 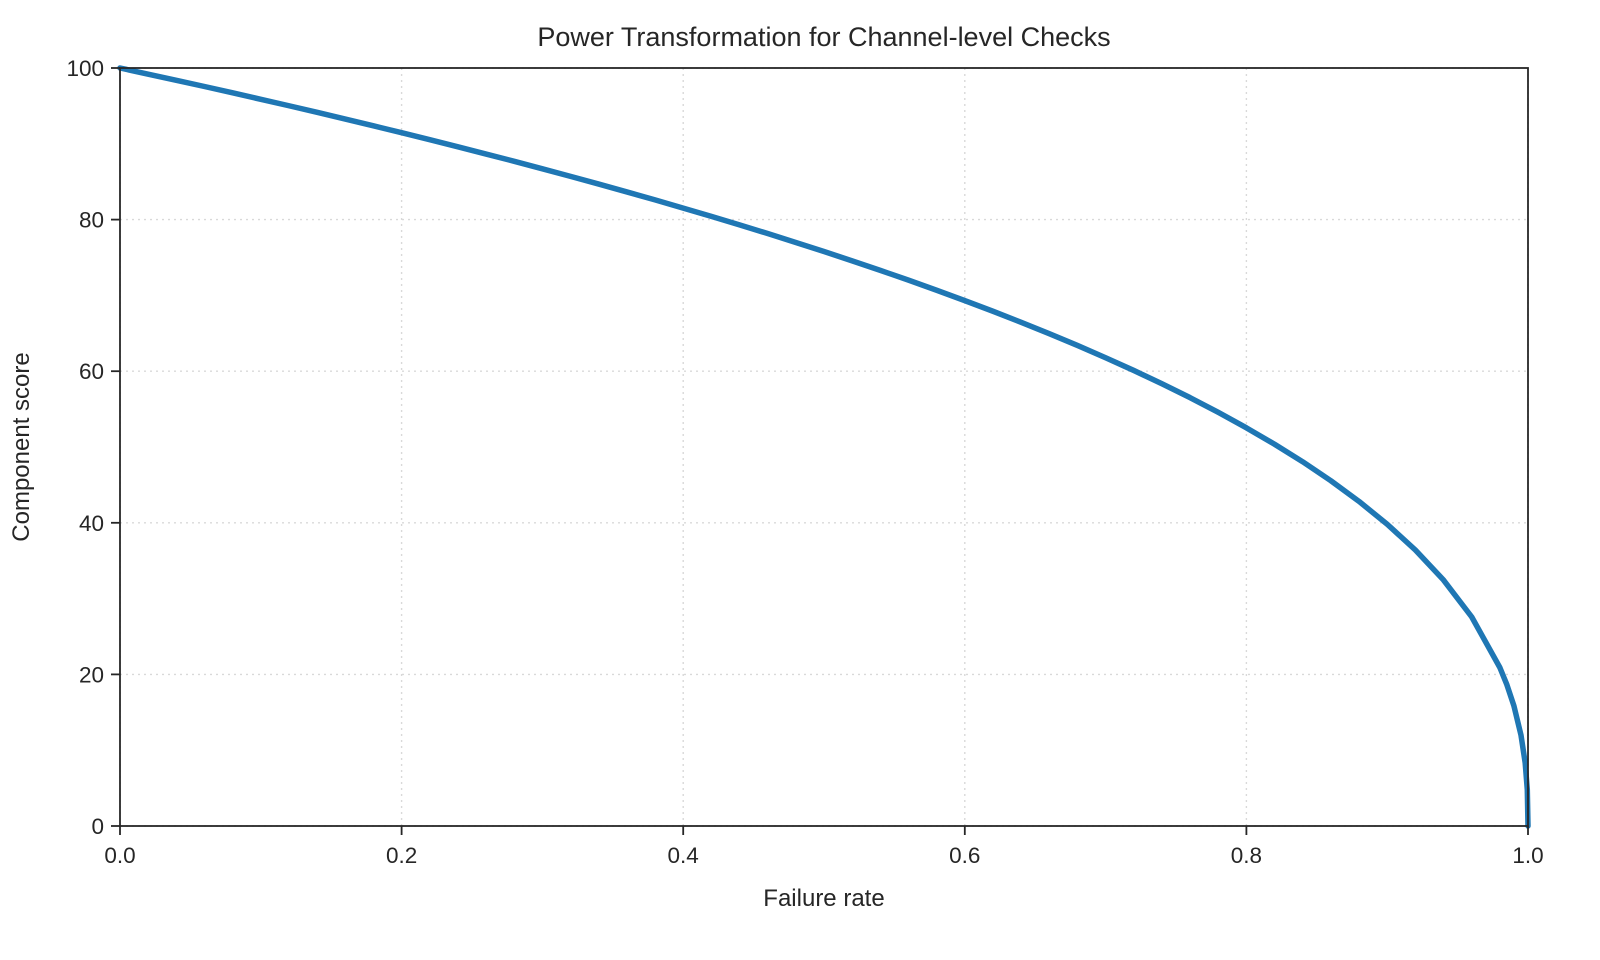 I want to click on x-tick-label: 1.0, so click(x=1527, y=855).